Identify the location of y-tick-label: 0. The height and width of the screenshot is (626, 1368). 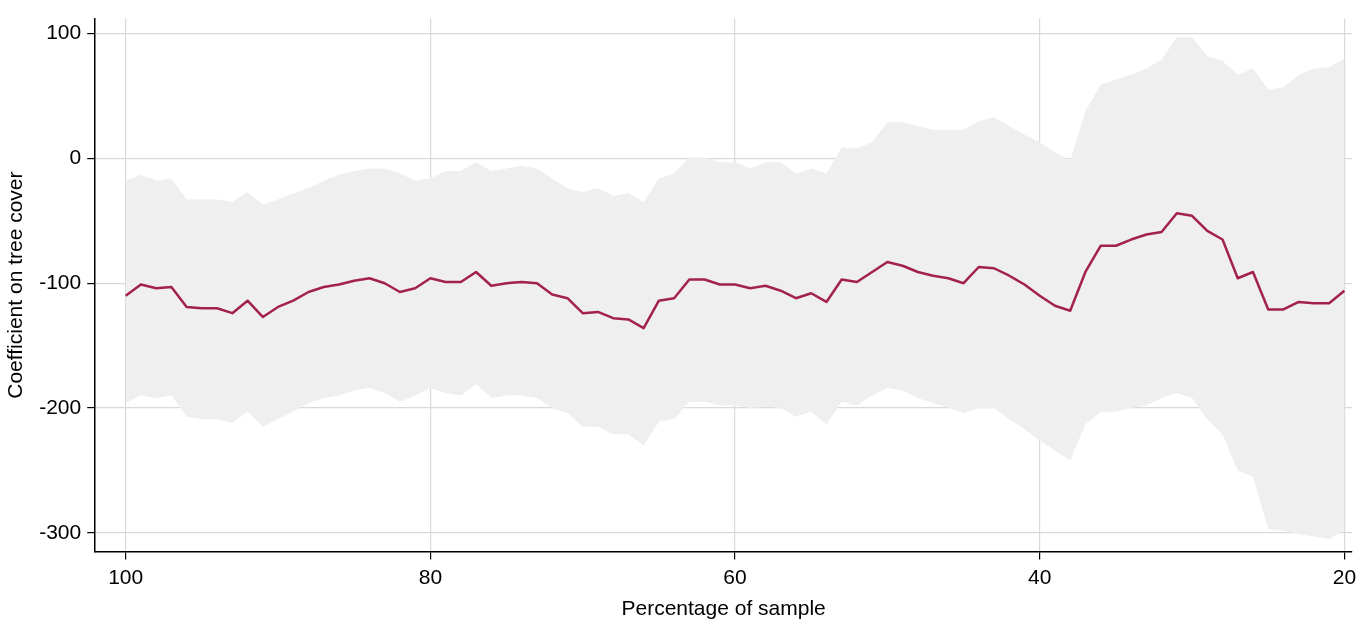
(75, 157).